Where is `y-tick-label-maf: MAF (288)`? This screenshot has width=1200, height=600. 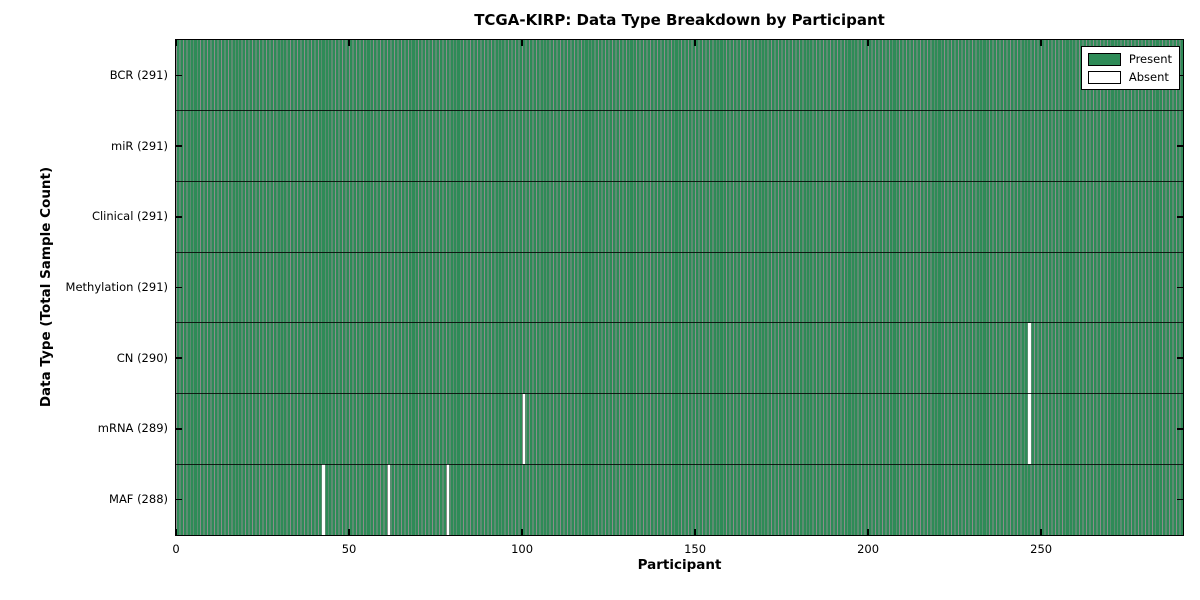
y-tick-label-maf: MAF (288) is located at coordinates (138, 499).